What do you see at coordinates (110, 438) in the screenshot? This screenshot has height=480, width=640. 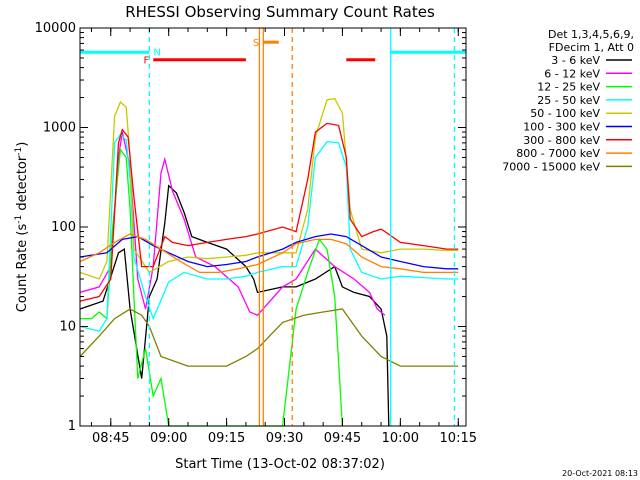 I see `x-tick-label: 08:45` at bounding box center [110, 438].